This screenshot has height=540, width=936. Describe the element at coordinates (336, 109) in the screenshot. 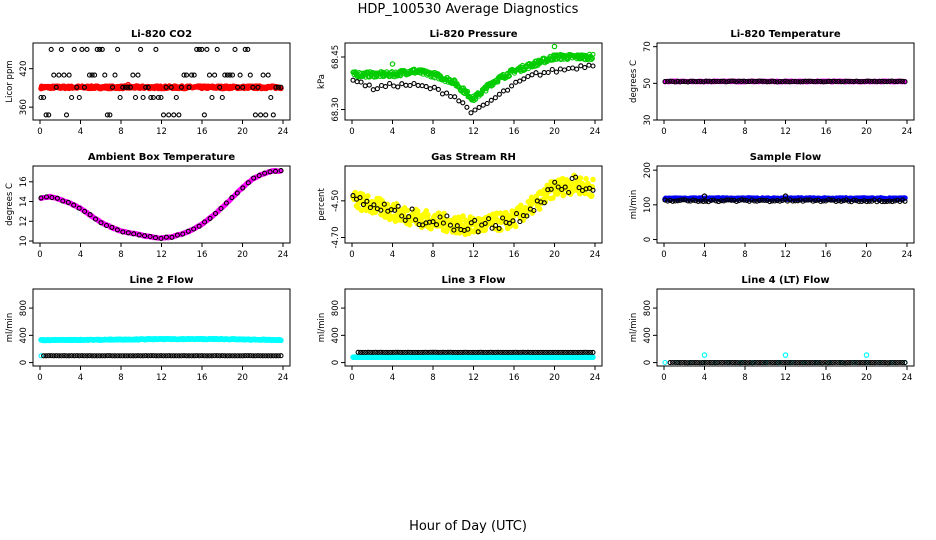

I see `y-tick-label: 68.30` at that location.